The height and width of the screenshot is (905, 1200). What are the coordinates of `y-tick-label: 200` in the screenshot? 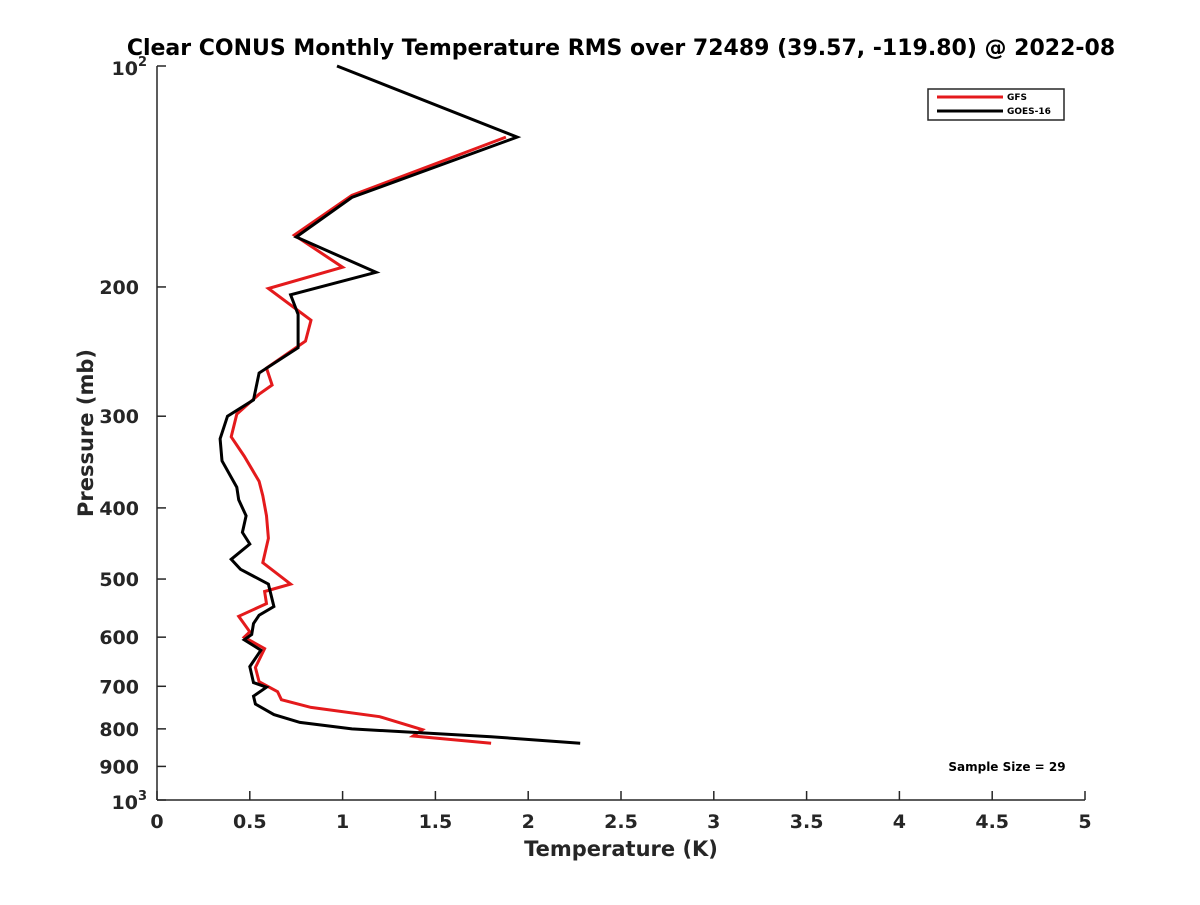 It's located at (119, 288).